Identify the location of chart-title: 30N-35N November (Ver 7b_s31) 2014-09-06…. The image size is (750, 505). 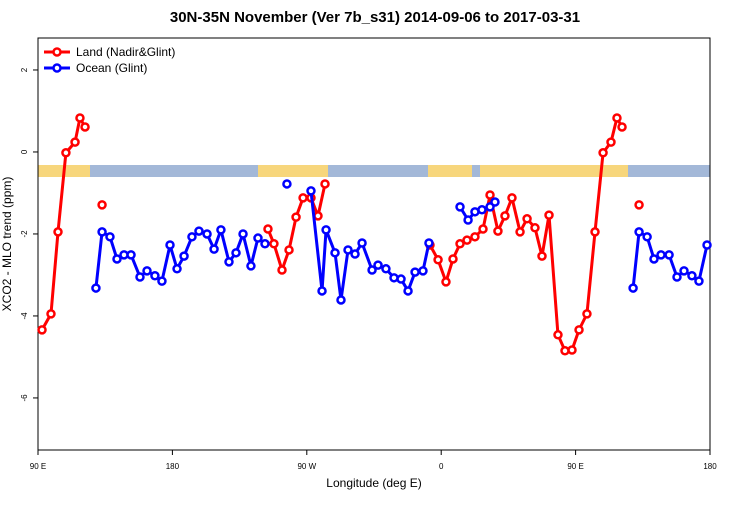
(375, 17).